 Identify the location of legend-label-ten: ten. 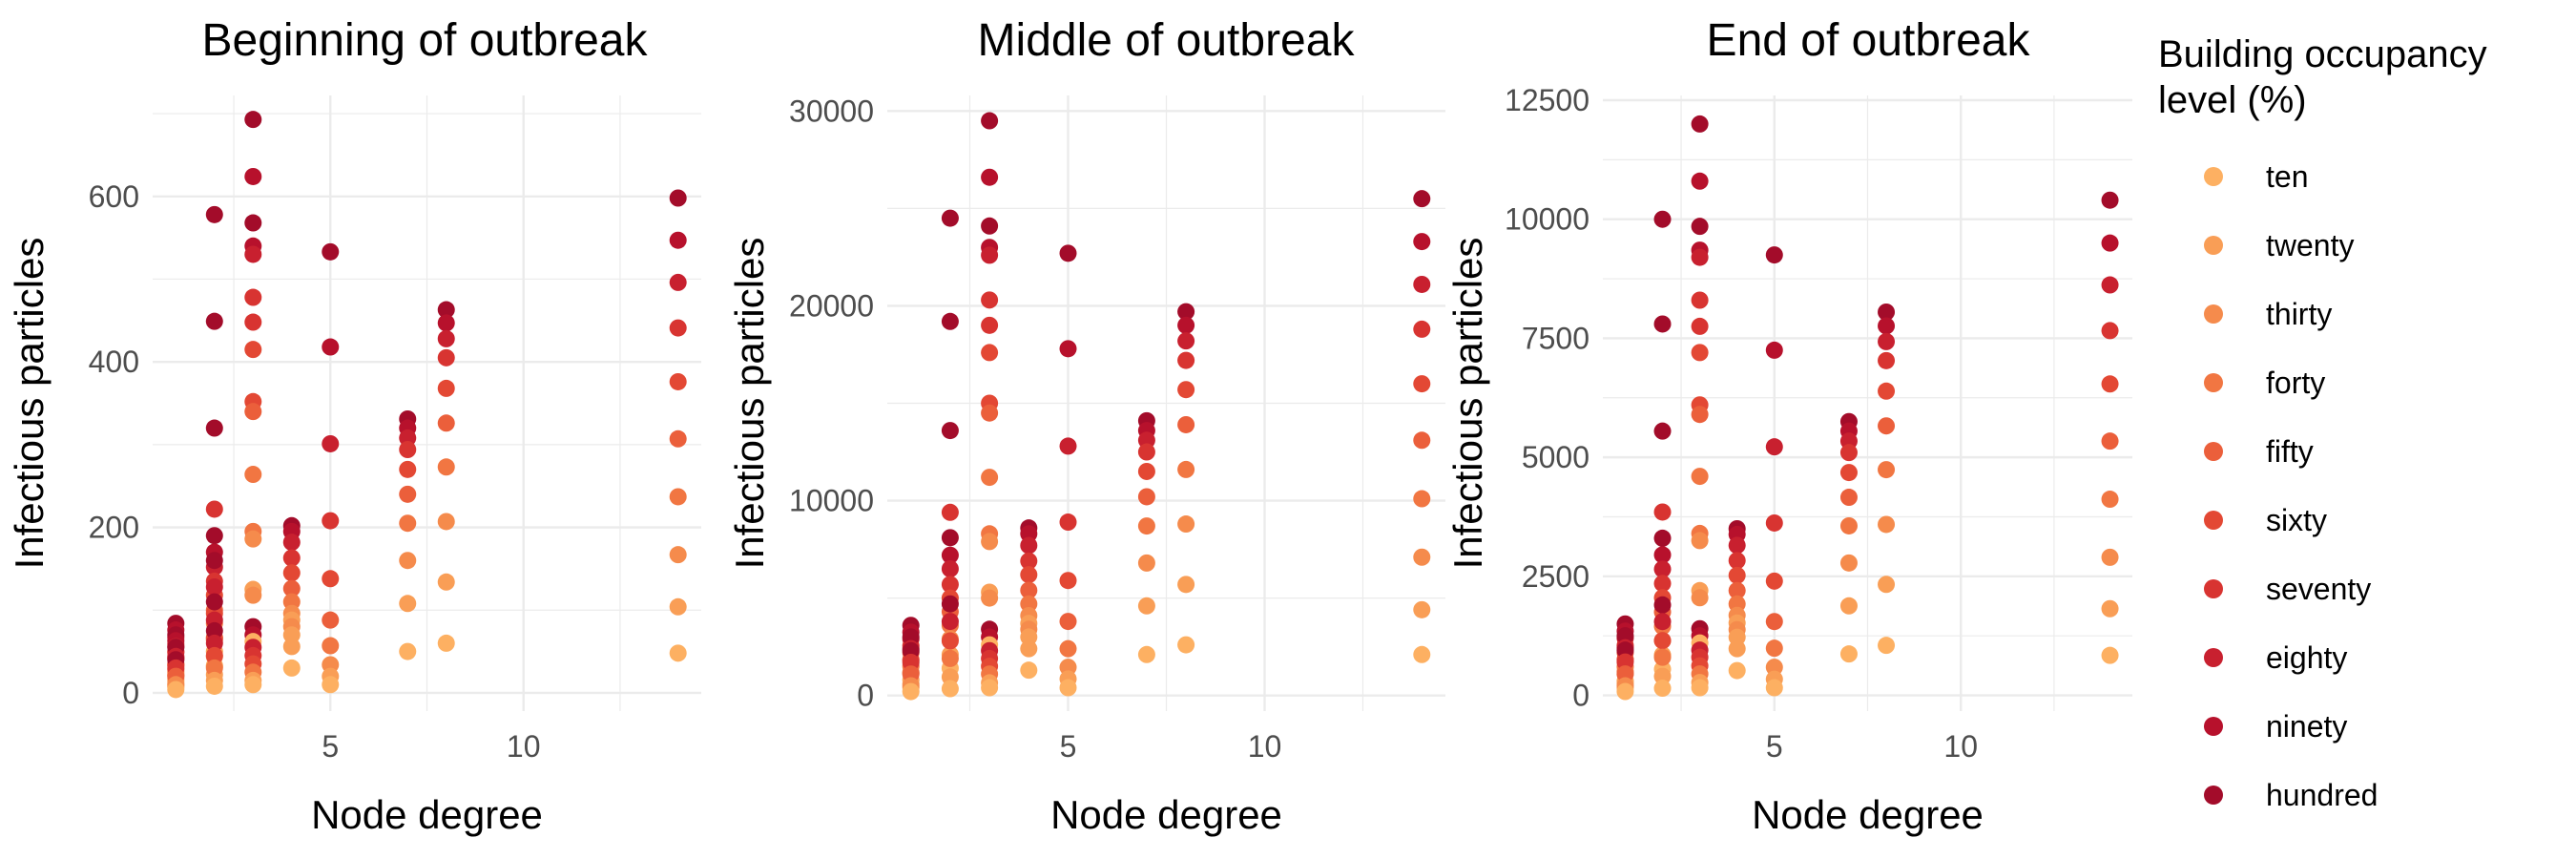
(2287, 176).